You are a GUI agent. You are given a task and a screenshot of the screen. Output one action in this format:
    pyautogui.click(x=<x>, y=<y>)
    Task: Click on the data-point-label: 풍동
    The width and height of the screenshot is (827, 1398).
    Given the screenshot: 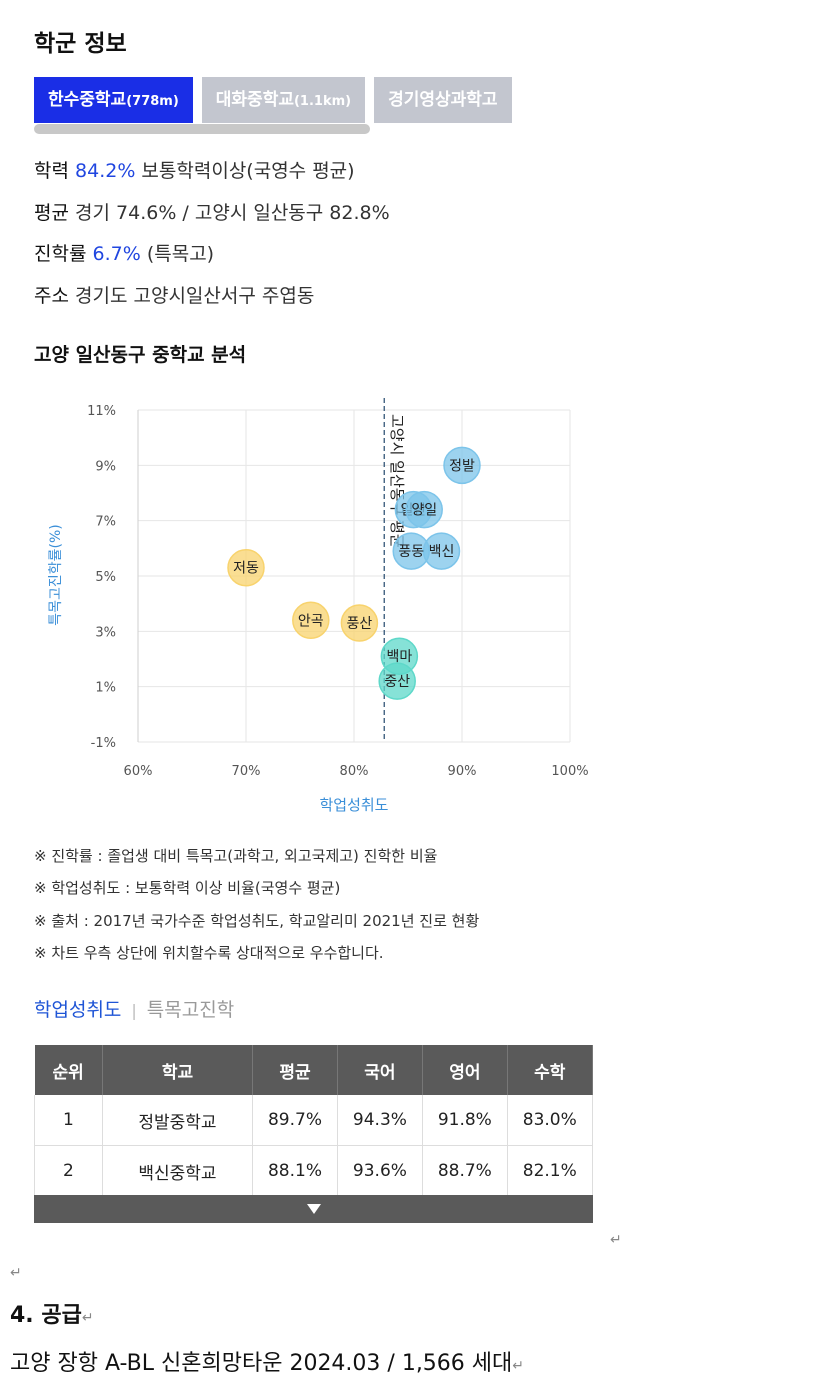 What is the action you would take?
    pyautogui.click(x=411, y=552)
    